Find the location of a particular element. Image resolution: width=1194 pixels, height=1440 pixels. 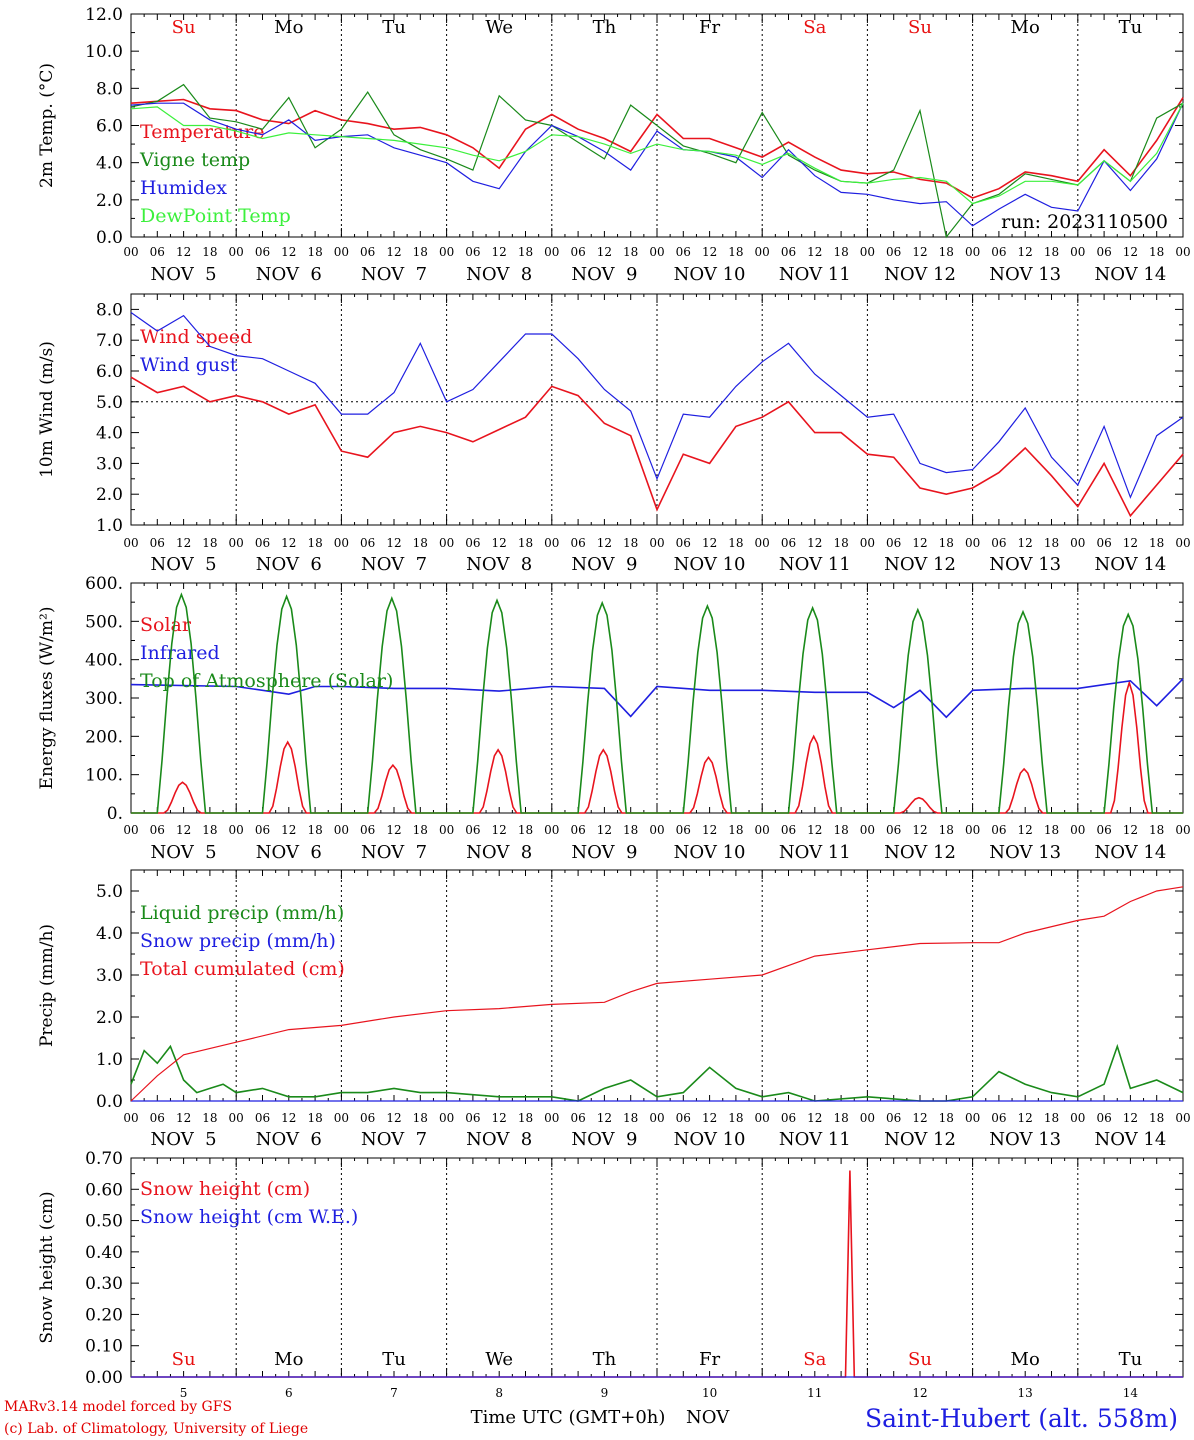

y-tick-label: 8.0 is located at coordinates (109, 310).